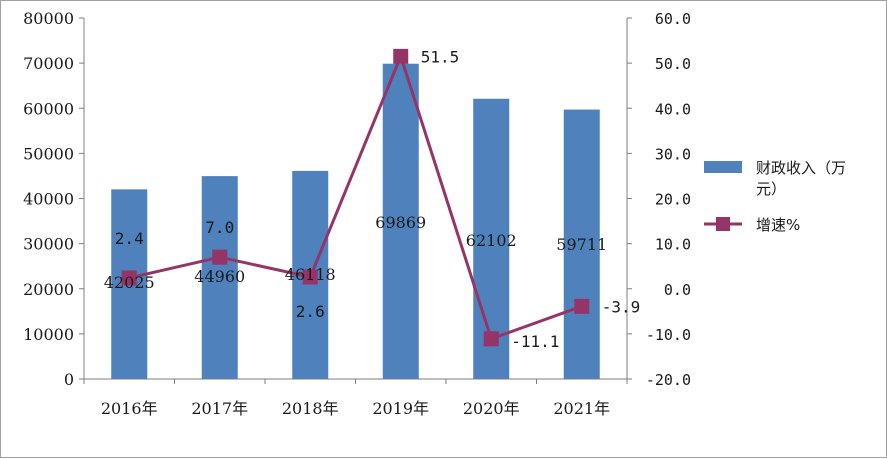 Image resolution: width=887 pixels, height=459 pixels. Describe the element at coordinates (310, 311) in the screenshot. I see `growth-data-label: 2.6` at that location.